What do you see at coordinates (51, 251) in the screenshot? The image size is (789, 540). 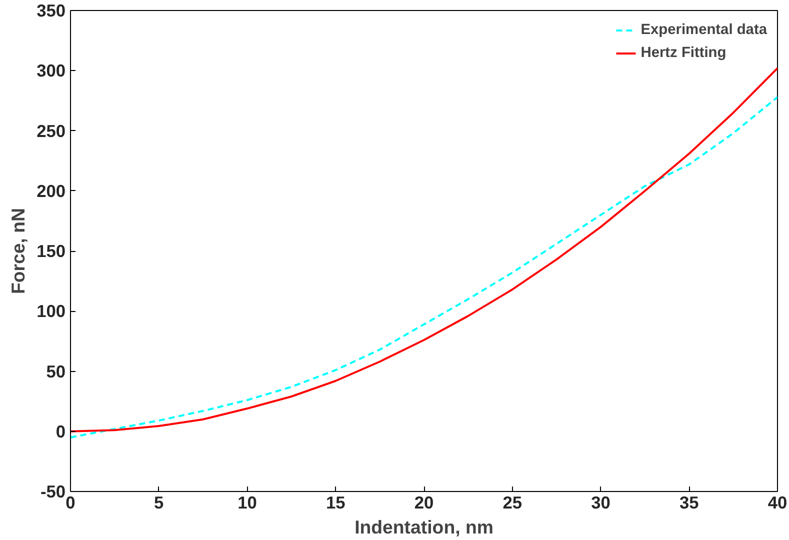 I see `y-tick-label: 150` at bounding box center [51, 251].